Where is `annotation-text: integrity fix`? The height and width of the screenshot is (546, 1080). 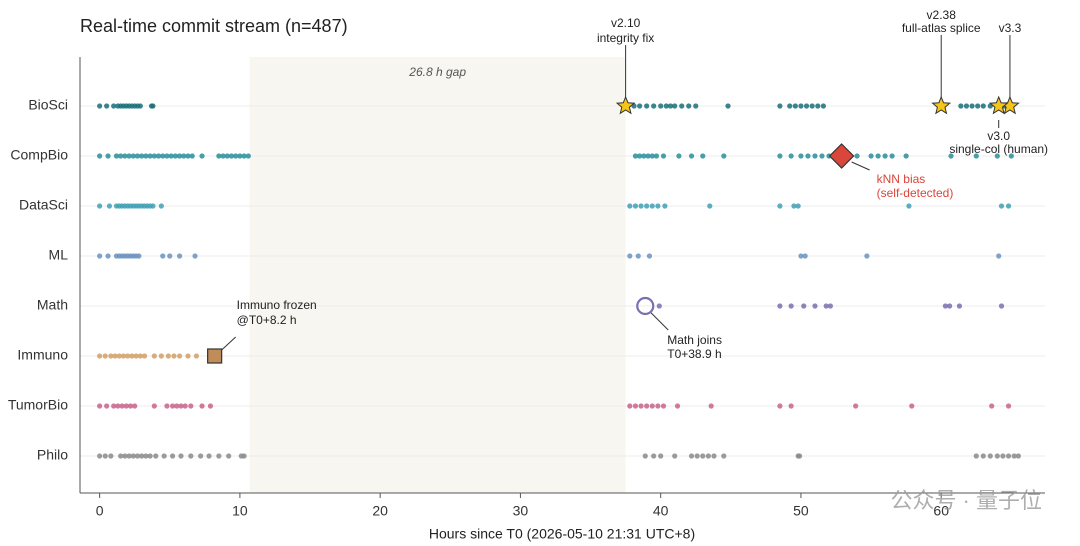
annotation-text: integrity fix is located at coordinates (625, 38).